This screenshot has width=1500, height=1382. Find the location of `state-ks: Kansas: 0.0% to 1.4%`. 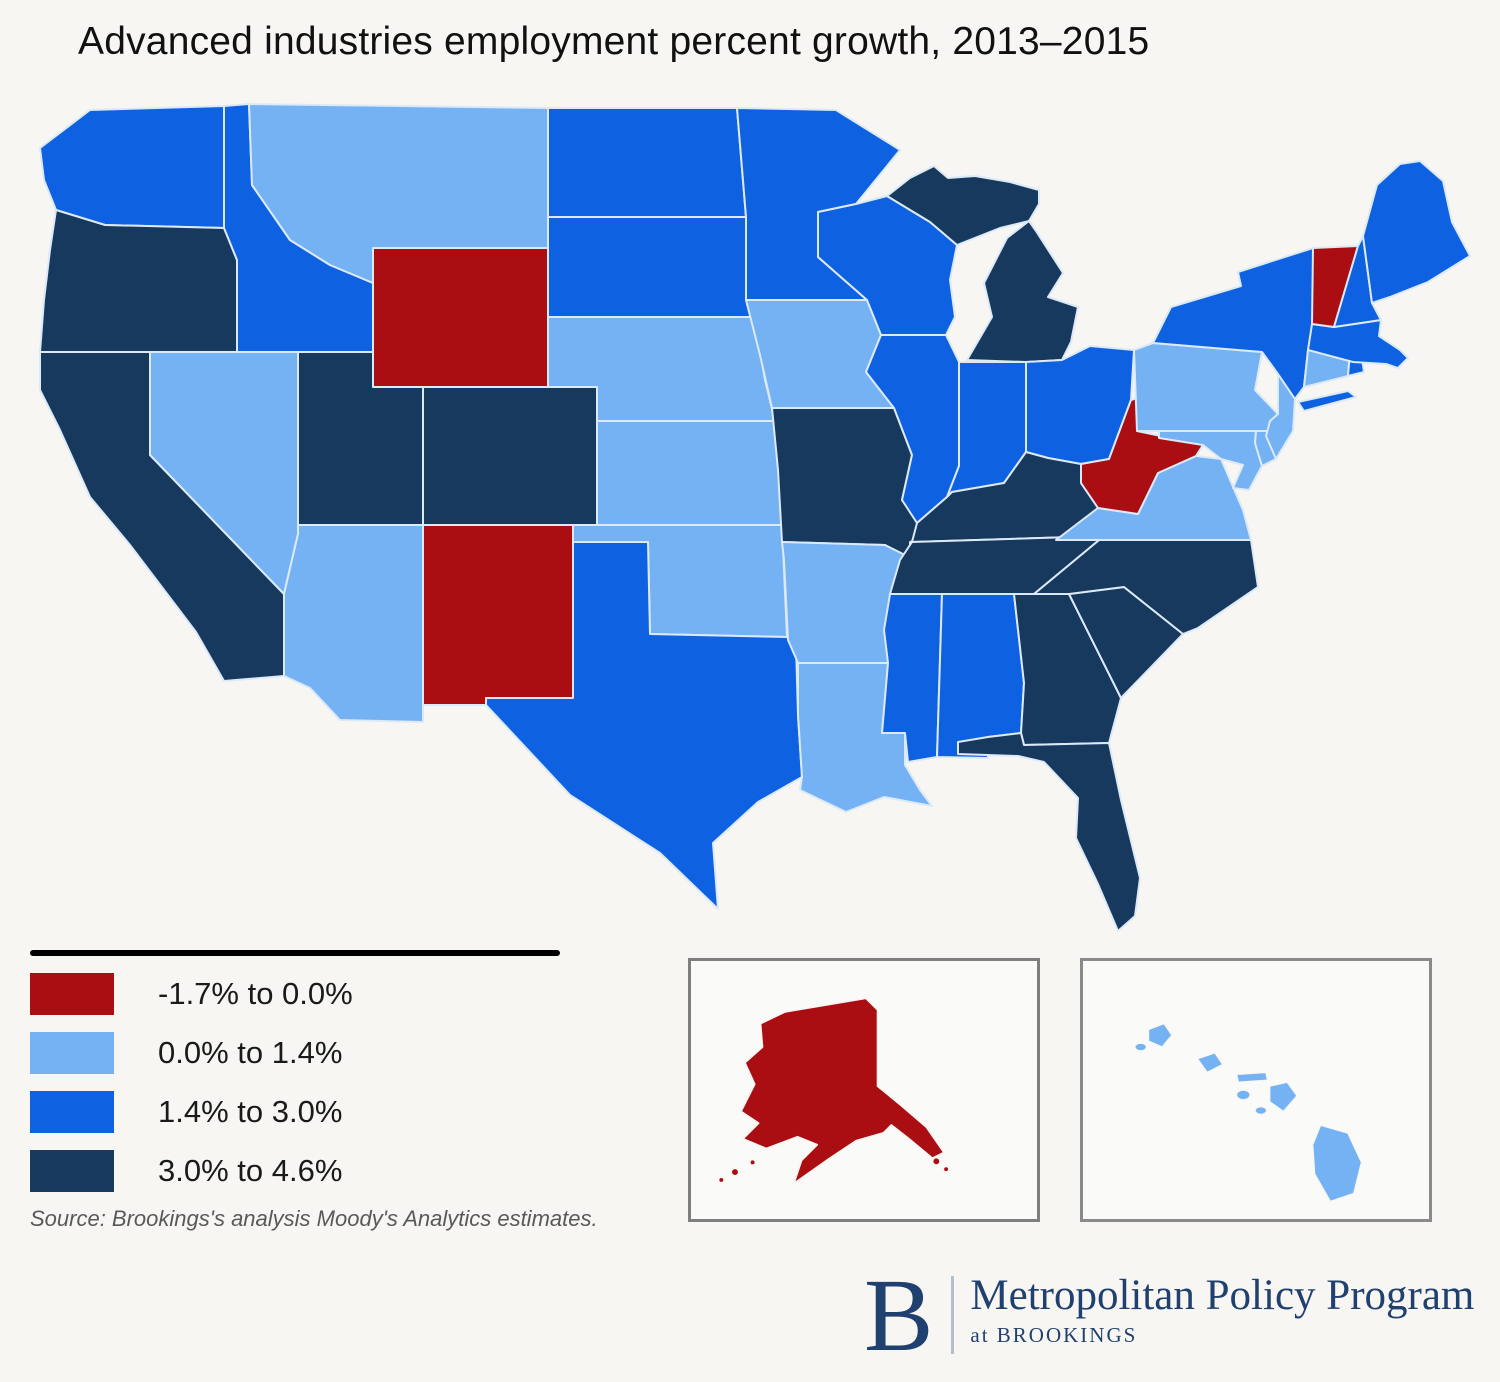

state-ks: Kansas: 0.0% to 1.4% is located at coordinates (689, 473).